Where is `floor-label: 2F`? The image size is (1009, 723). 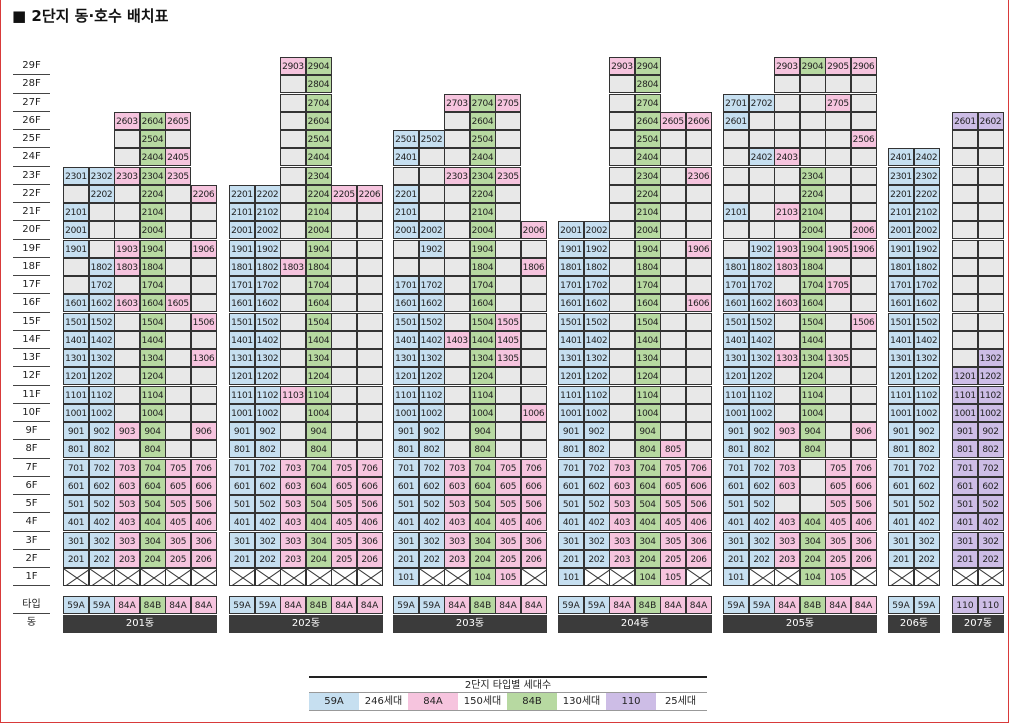
floor-label: 2F is located at coordinates (31, 558).